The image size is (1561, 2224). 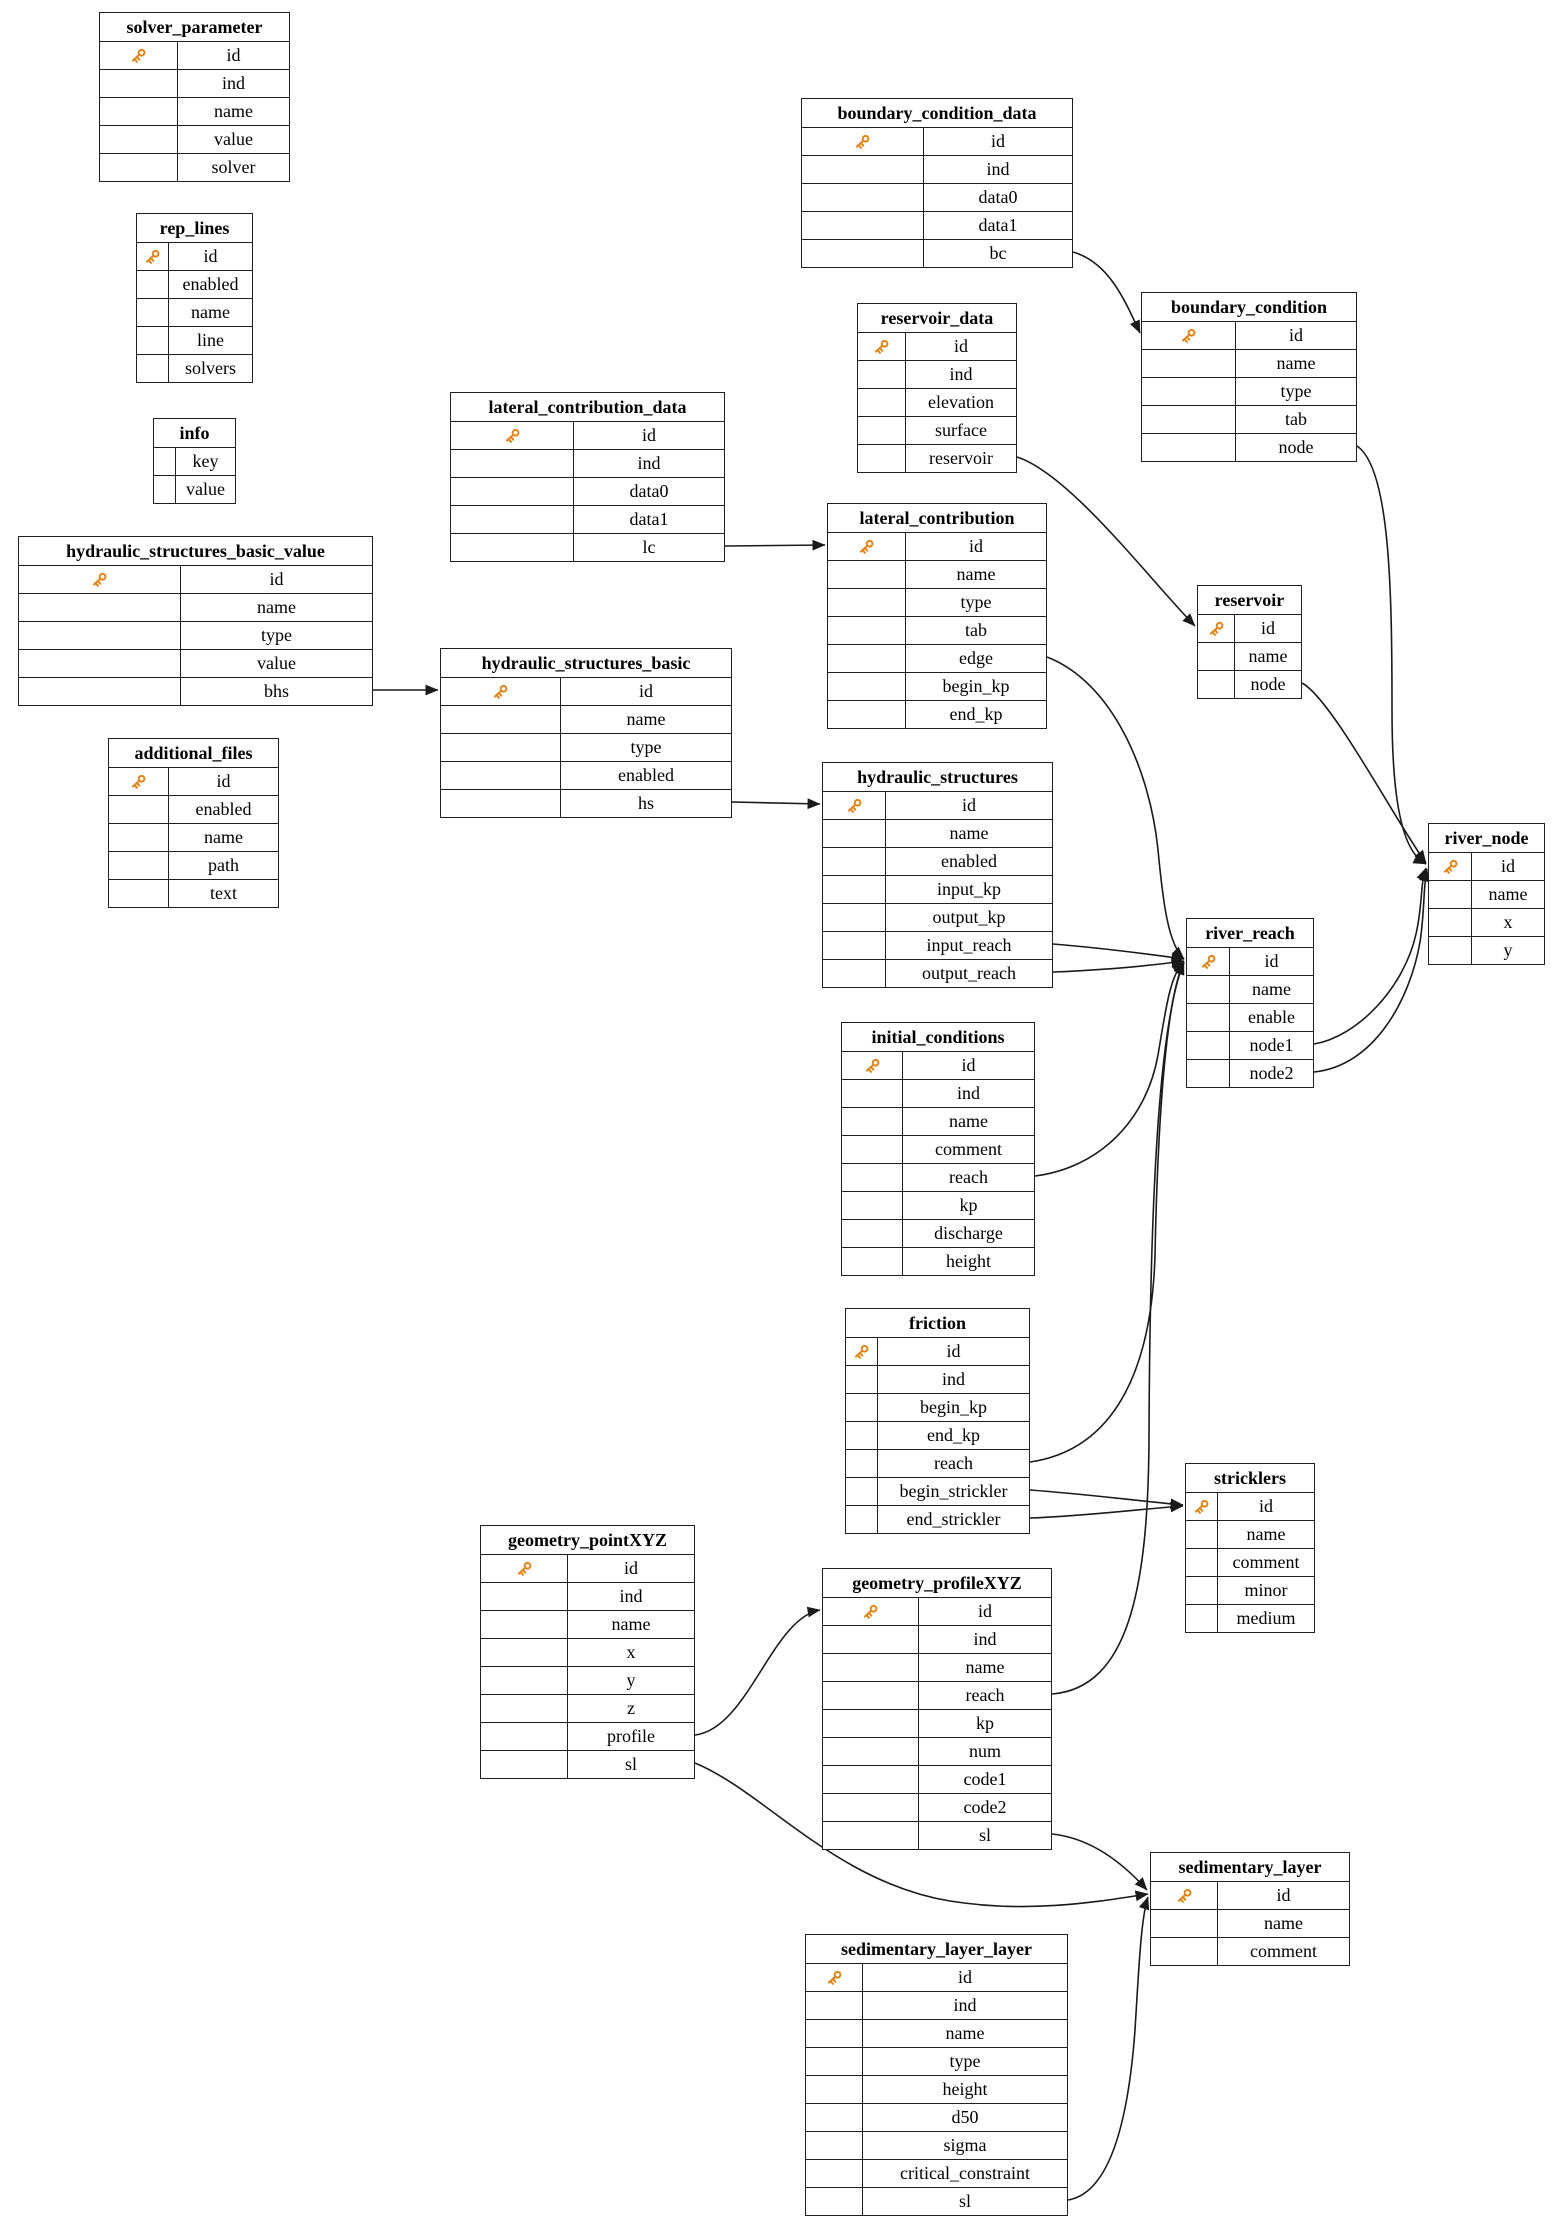 I want to click on table-title: sedimentary_layer_layer, so click(x=936, y=1949).